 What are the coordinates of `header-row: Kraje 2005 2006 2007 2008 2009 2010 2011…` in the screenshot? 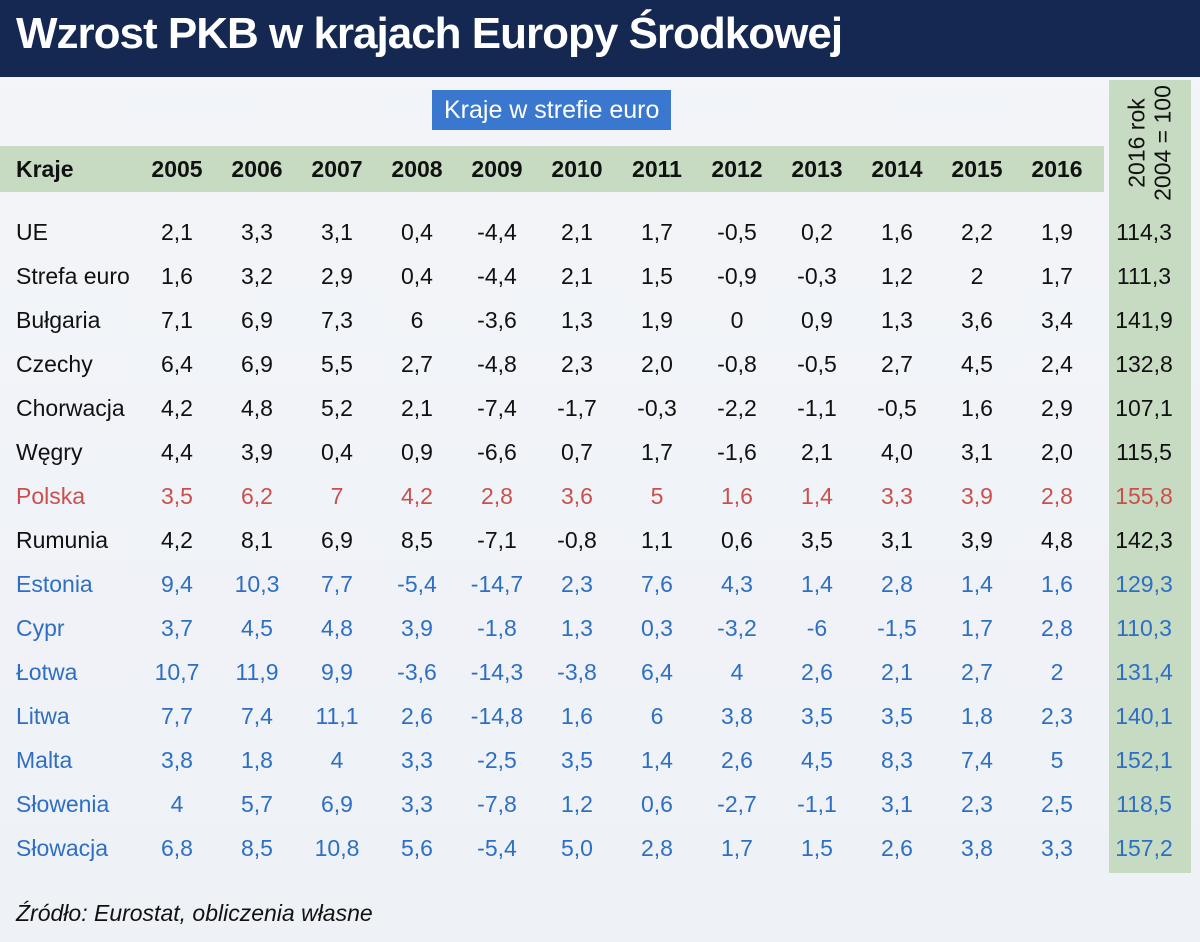 It's located at (595, 169).